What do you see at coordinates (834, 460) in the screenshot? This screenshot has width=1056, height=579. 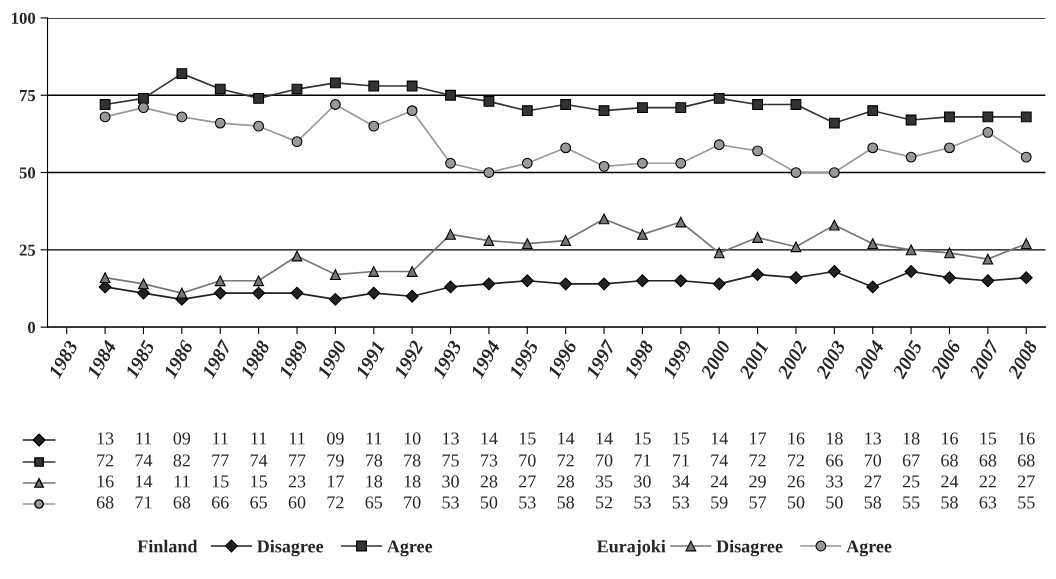 I see `data-label: 66` at bounding box center [834, 460].